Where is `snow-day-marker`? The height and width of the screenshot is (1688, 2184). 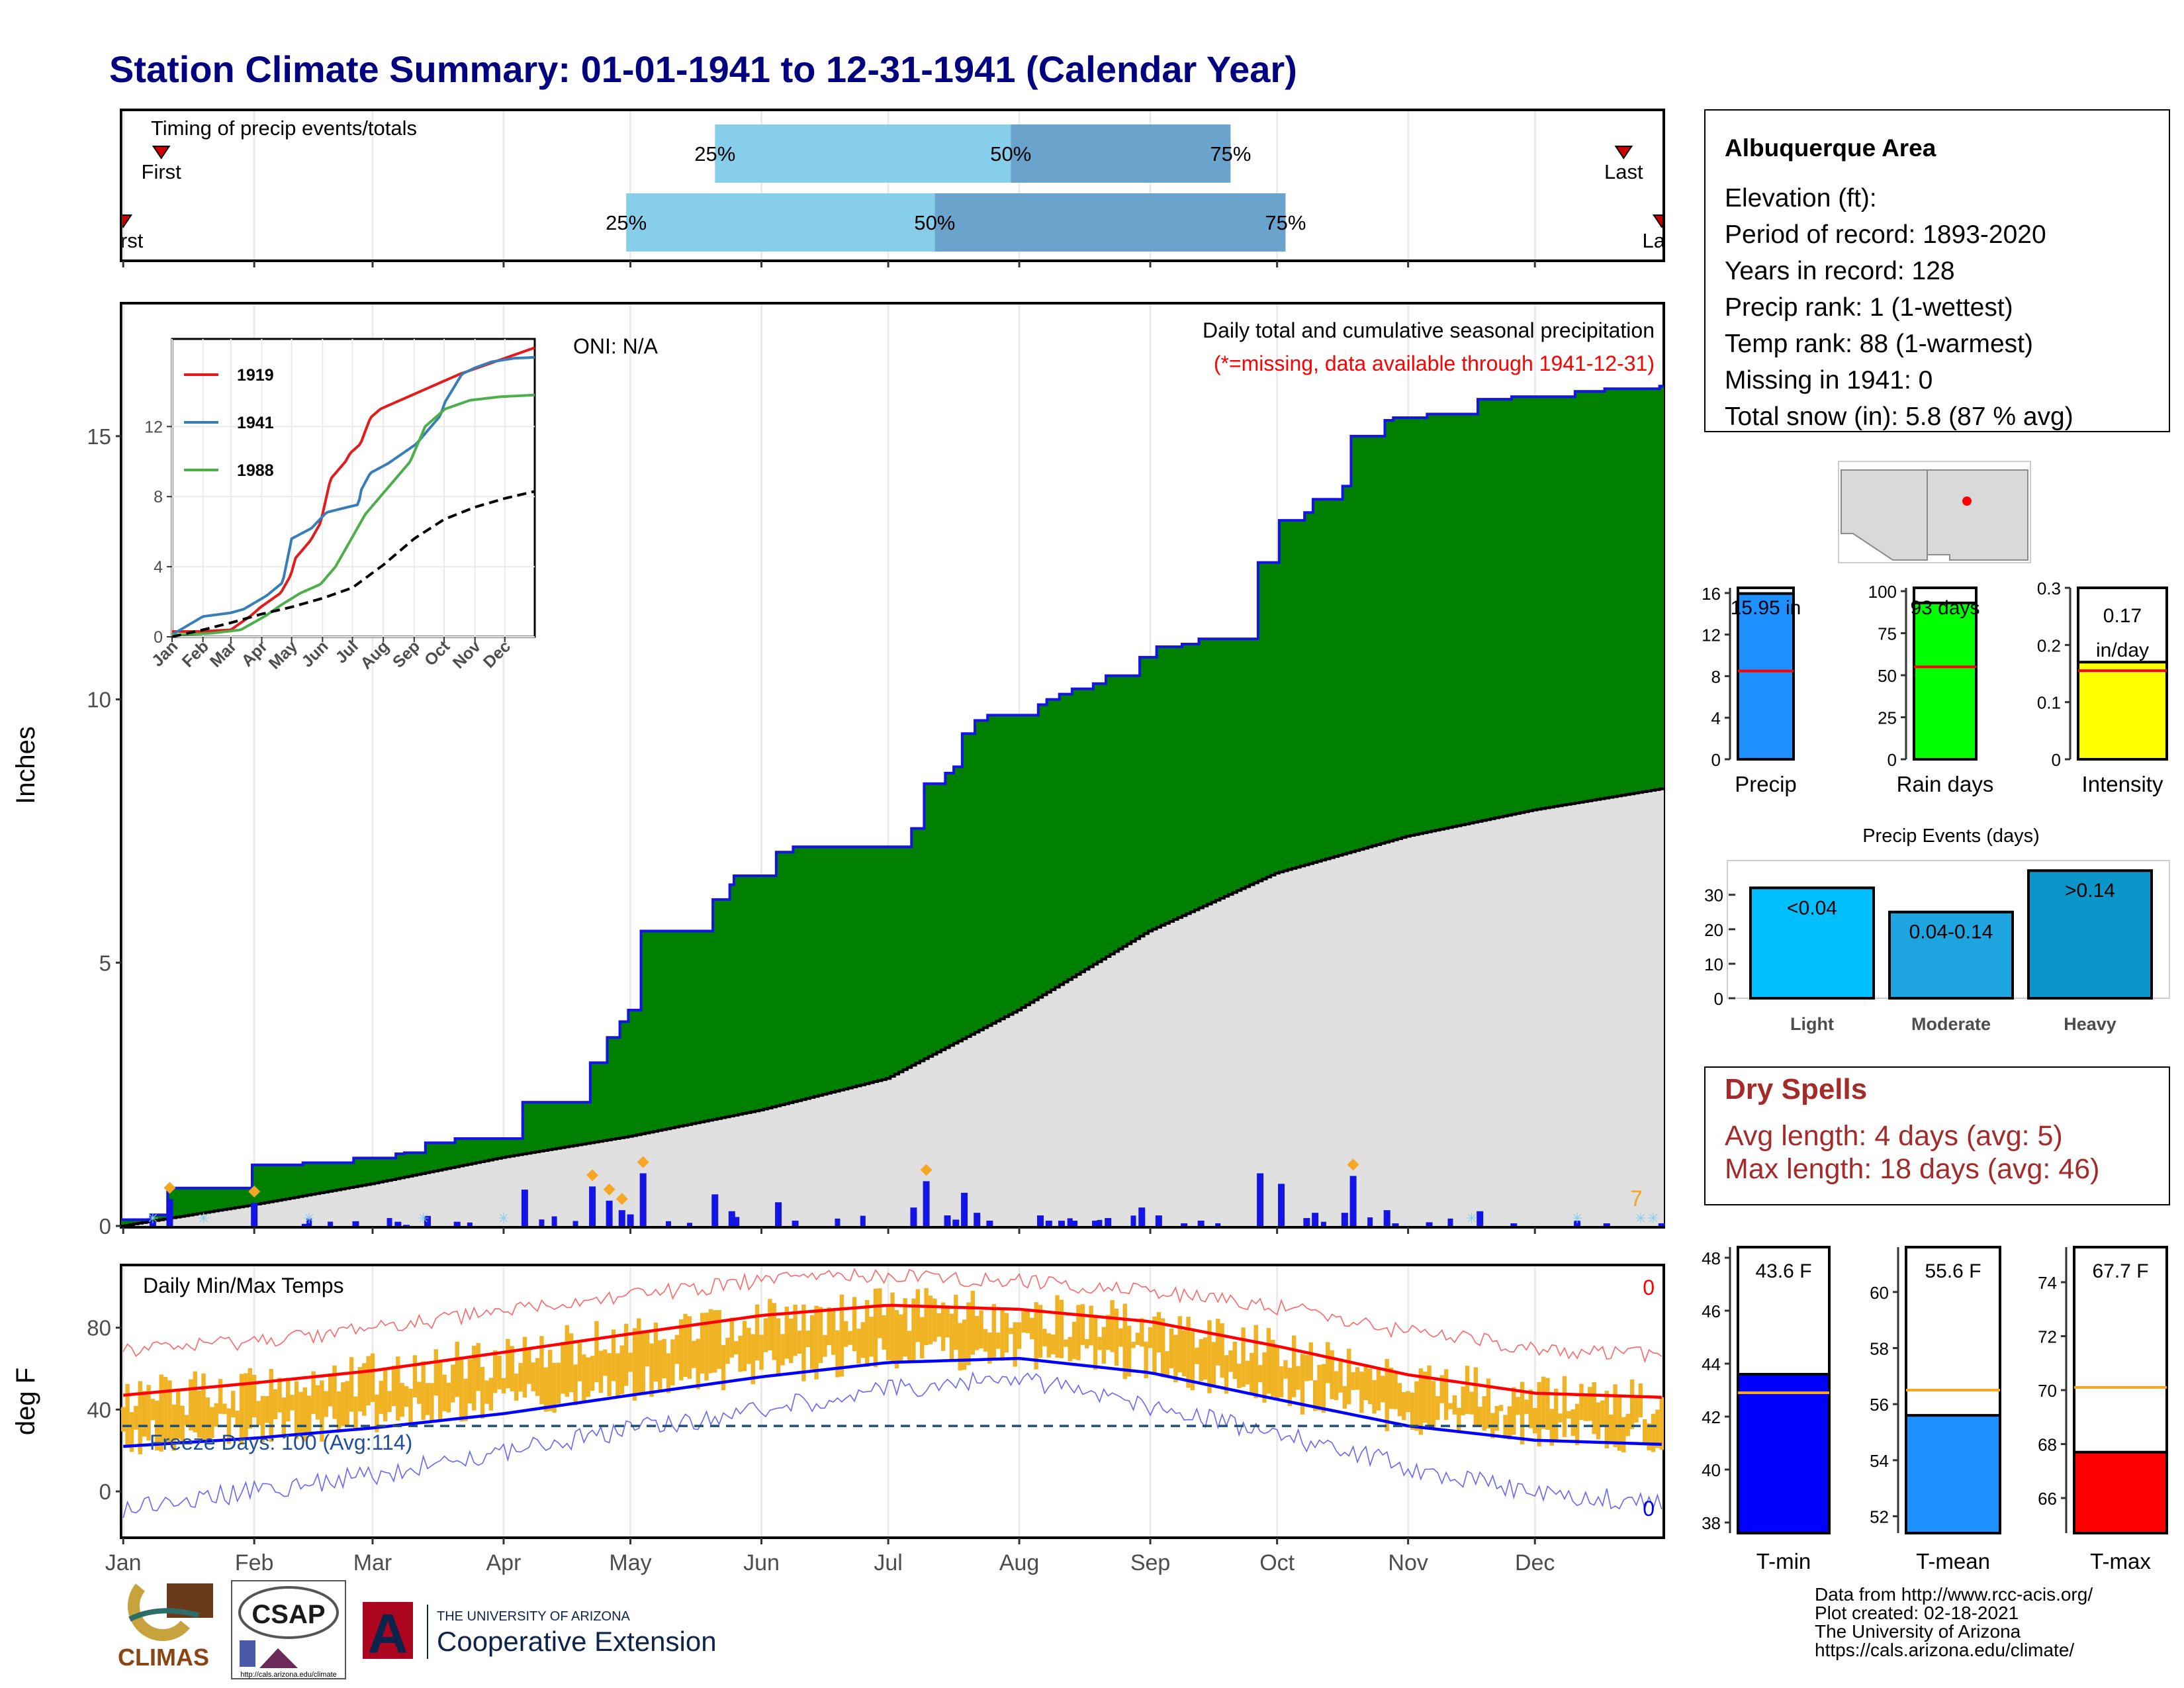
snow-day-marker is located at coordinates (170, 1188).